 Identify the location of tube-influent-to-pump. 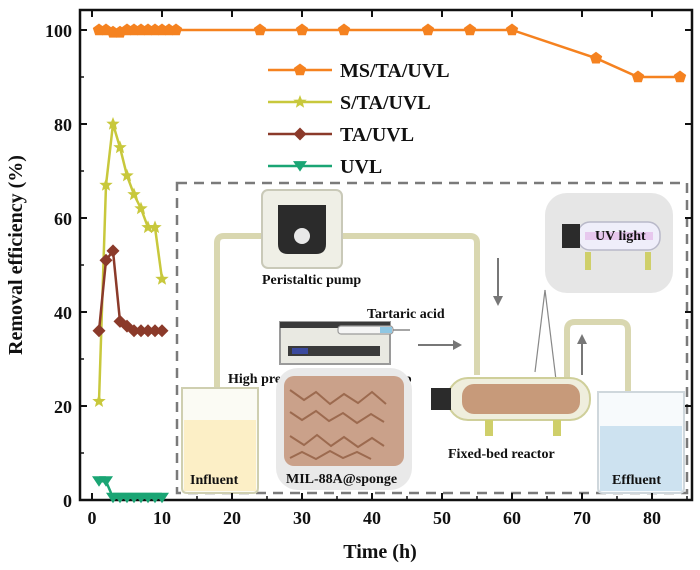
(257, 314).